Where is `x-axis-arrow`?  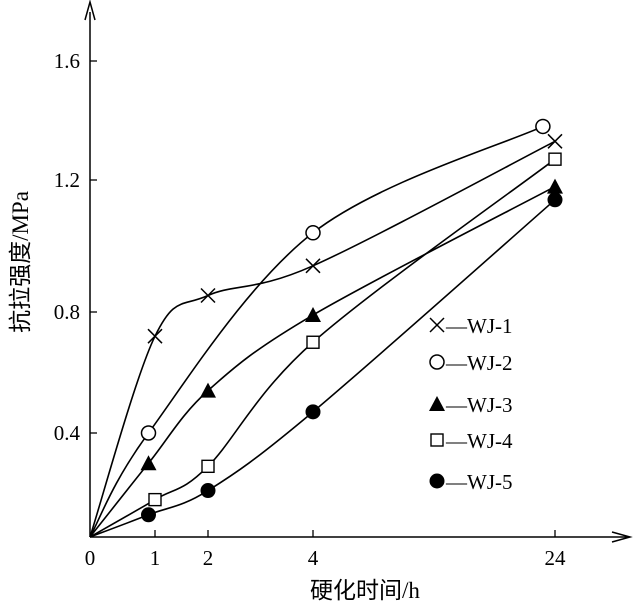
x-axis-arrow is located at coordinates (622, 537).